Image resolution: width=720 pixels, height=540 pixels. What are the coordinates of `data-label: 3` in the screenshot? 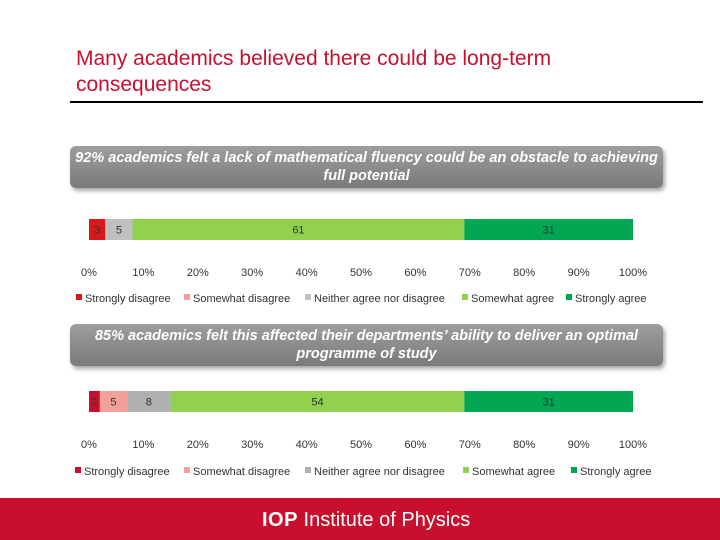 It's located at (97, 231).